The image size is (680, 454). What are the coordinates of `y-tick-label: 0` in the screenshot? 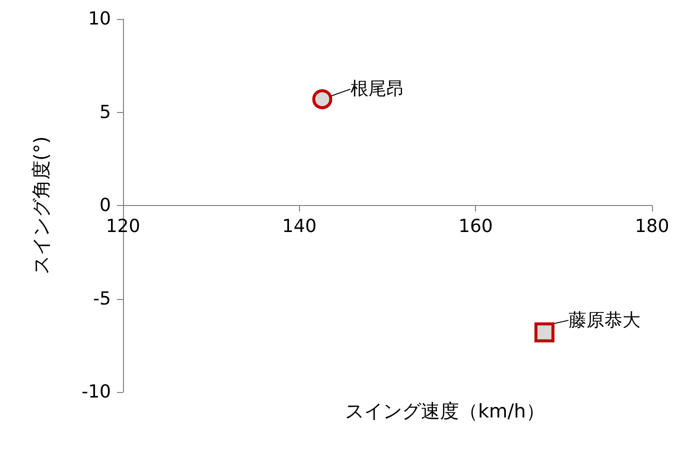 It's located at (105, 205).